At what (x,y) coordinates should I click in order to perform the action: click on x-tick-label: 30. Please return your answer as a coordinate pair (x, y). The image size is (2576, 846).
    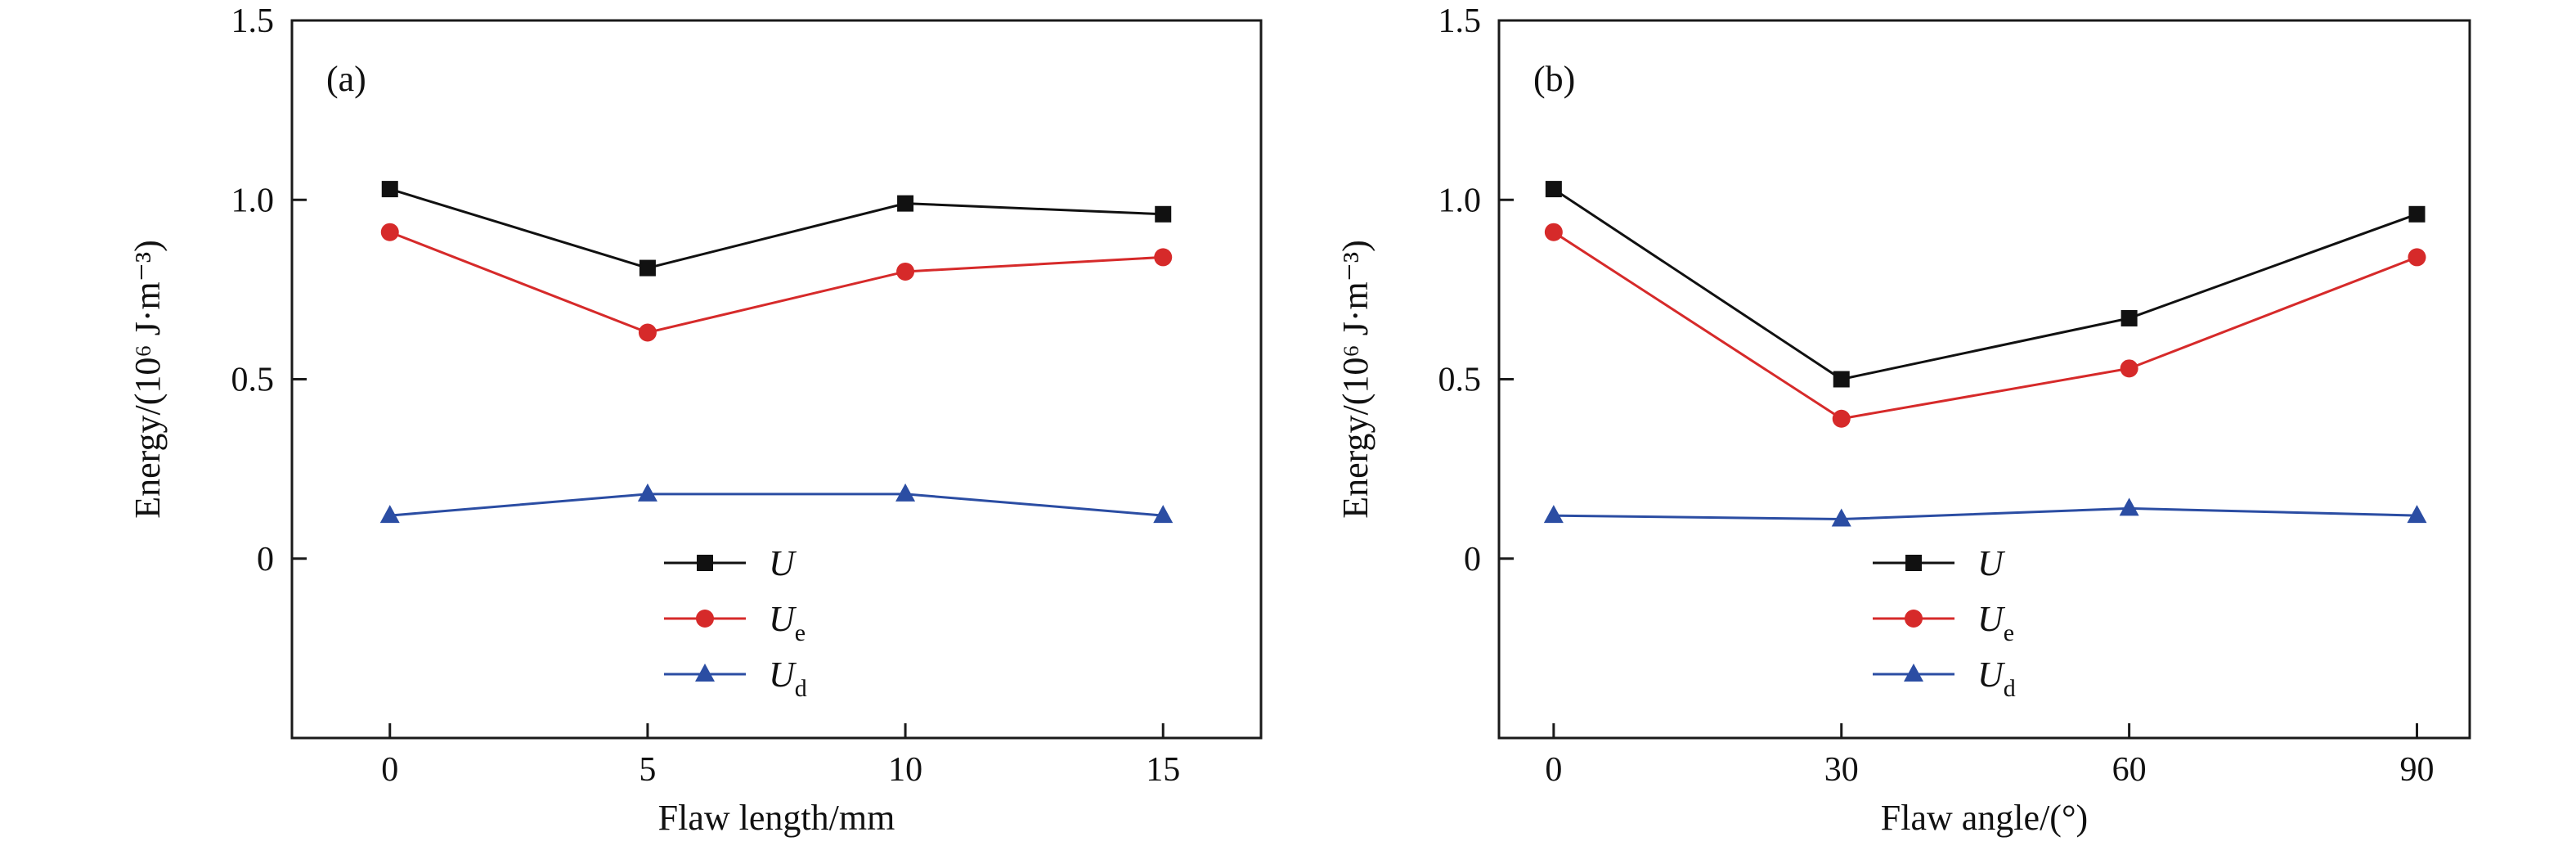
    Looking at the image, I should click on (1842, 770).